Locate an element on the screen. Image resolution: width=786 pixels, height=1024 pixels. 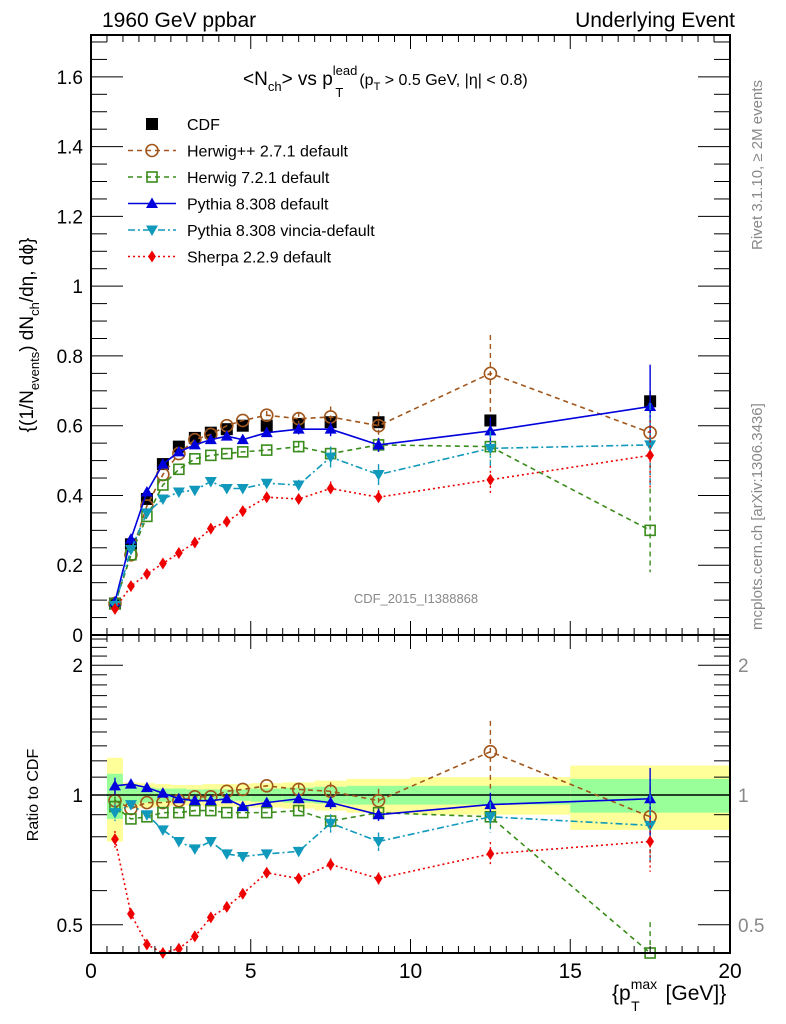
y-tick-label: 1 is located at coordinates (77, 287).